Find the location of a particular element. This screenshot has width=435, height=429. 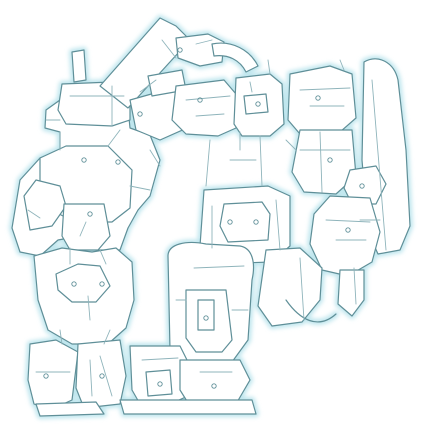

head-top-block is located at coordinates (200, 50).